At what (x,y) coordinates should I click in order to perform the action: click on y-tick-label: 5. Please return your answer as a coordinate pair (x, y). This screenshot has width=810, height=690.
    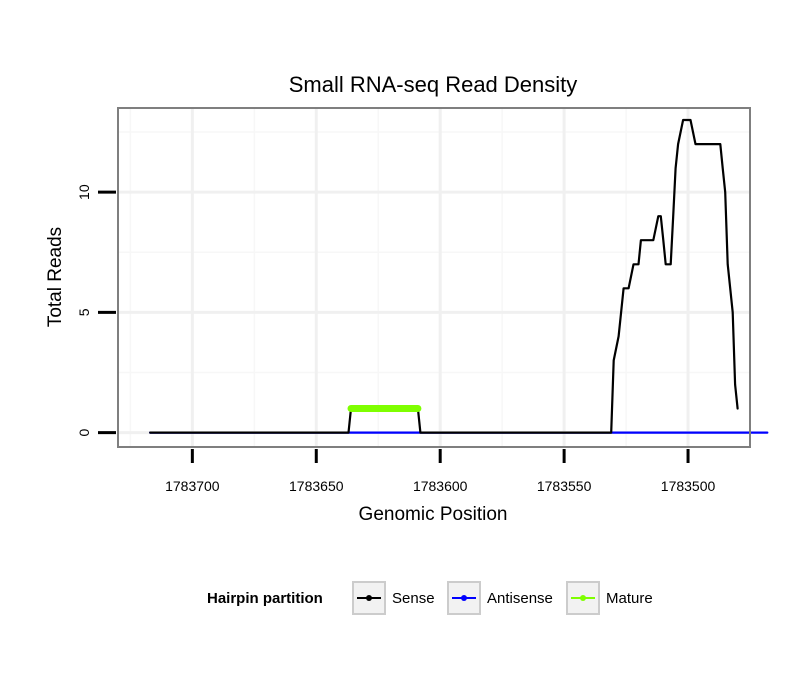
    Looking at the image, I should click on (84, 312).